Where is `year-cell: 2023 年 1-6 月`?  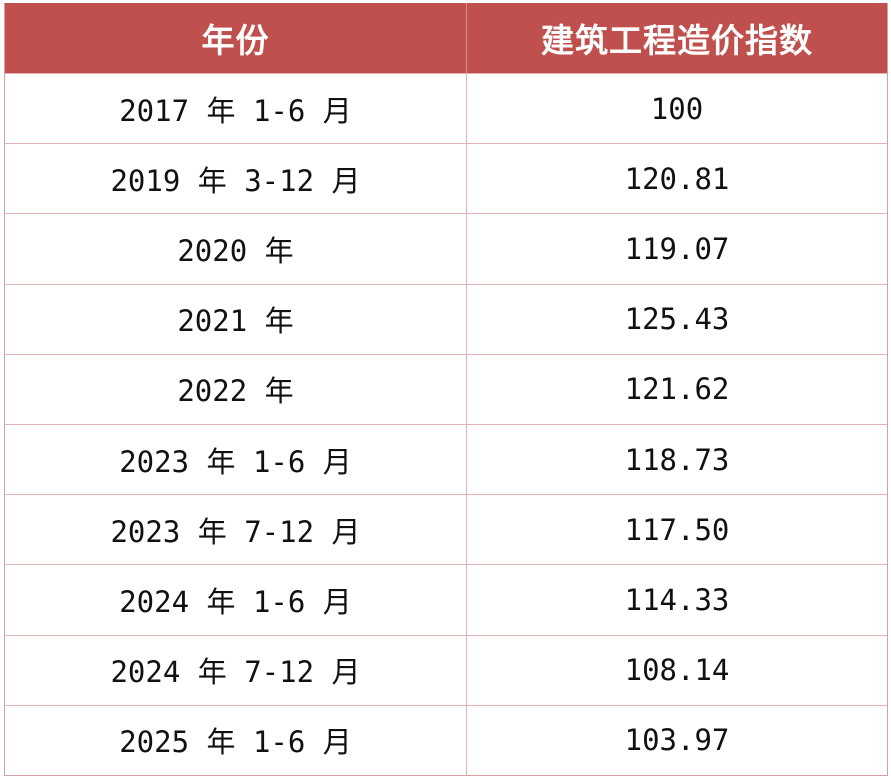 year-cell: 2023 年 1-6 月 is located at coordinates (236, 459).